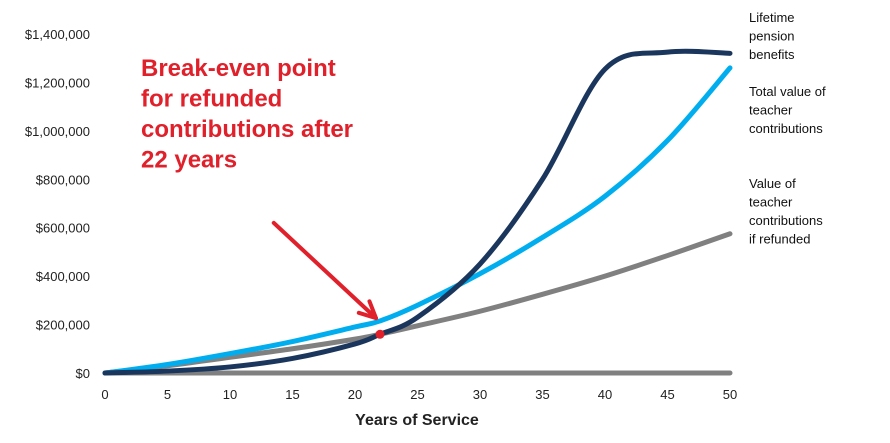 The width and height of the screenshot is (890, 443). Describe the element at coordinates (57, 131) in the screenshot. I see `y-tick-label: $1,000,000` at that location.